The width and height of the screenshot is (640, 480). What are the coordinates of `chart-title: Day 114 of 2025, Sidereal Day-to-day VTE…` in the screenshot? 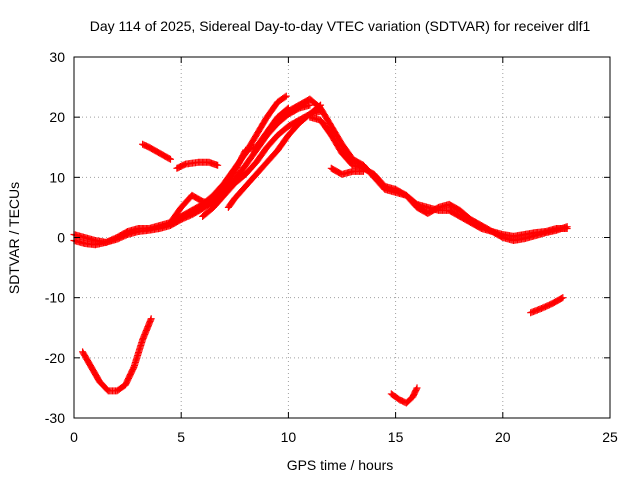 It's located at (340, 26).